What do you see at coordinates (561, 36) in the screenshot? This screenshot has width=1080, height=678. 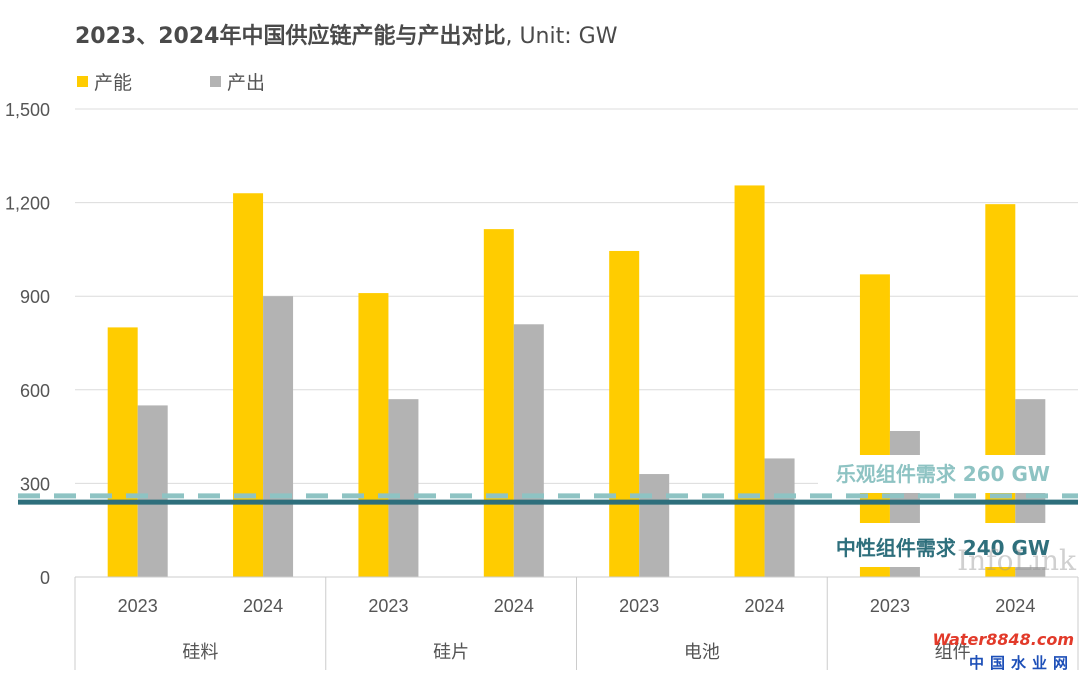 I see `unit-label: , Unit: GW` at bounding box center [561, 36].